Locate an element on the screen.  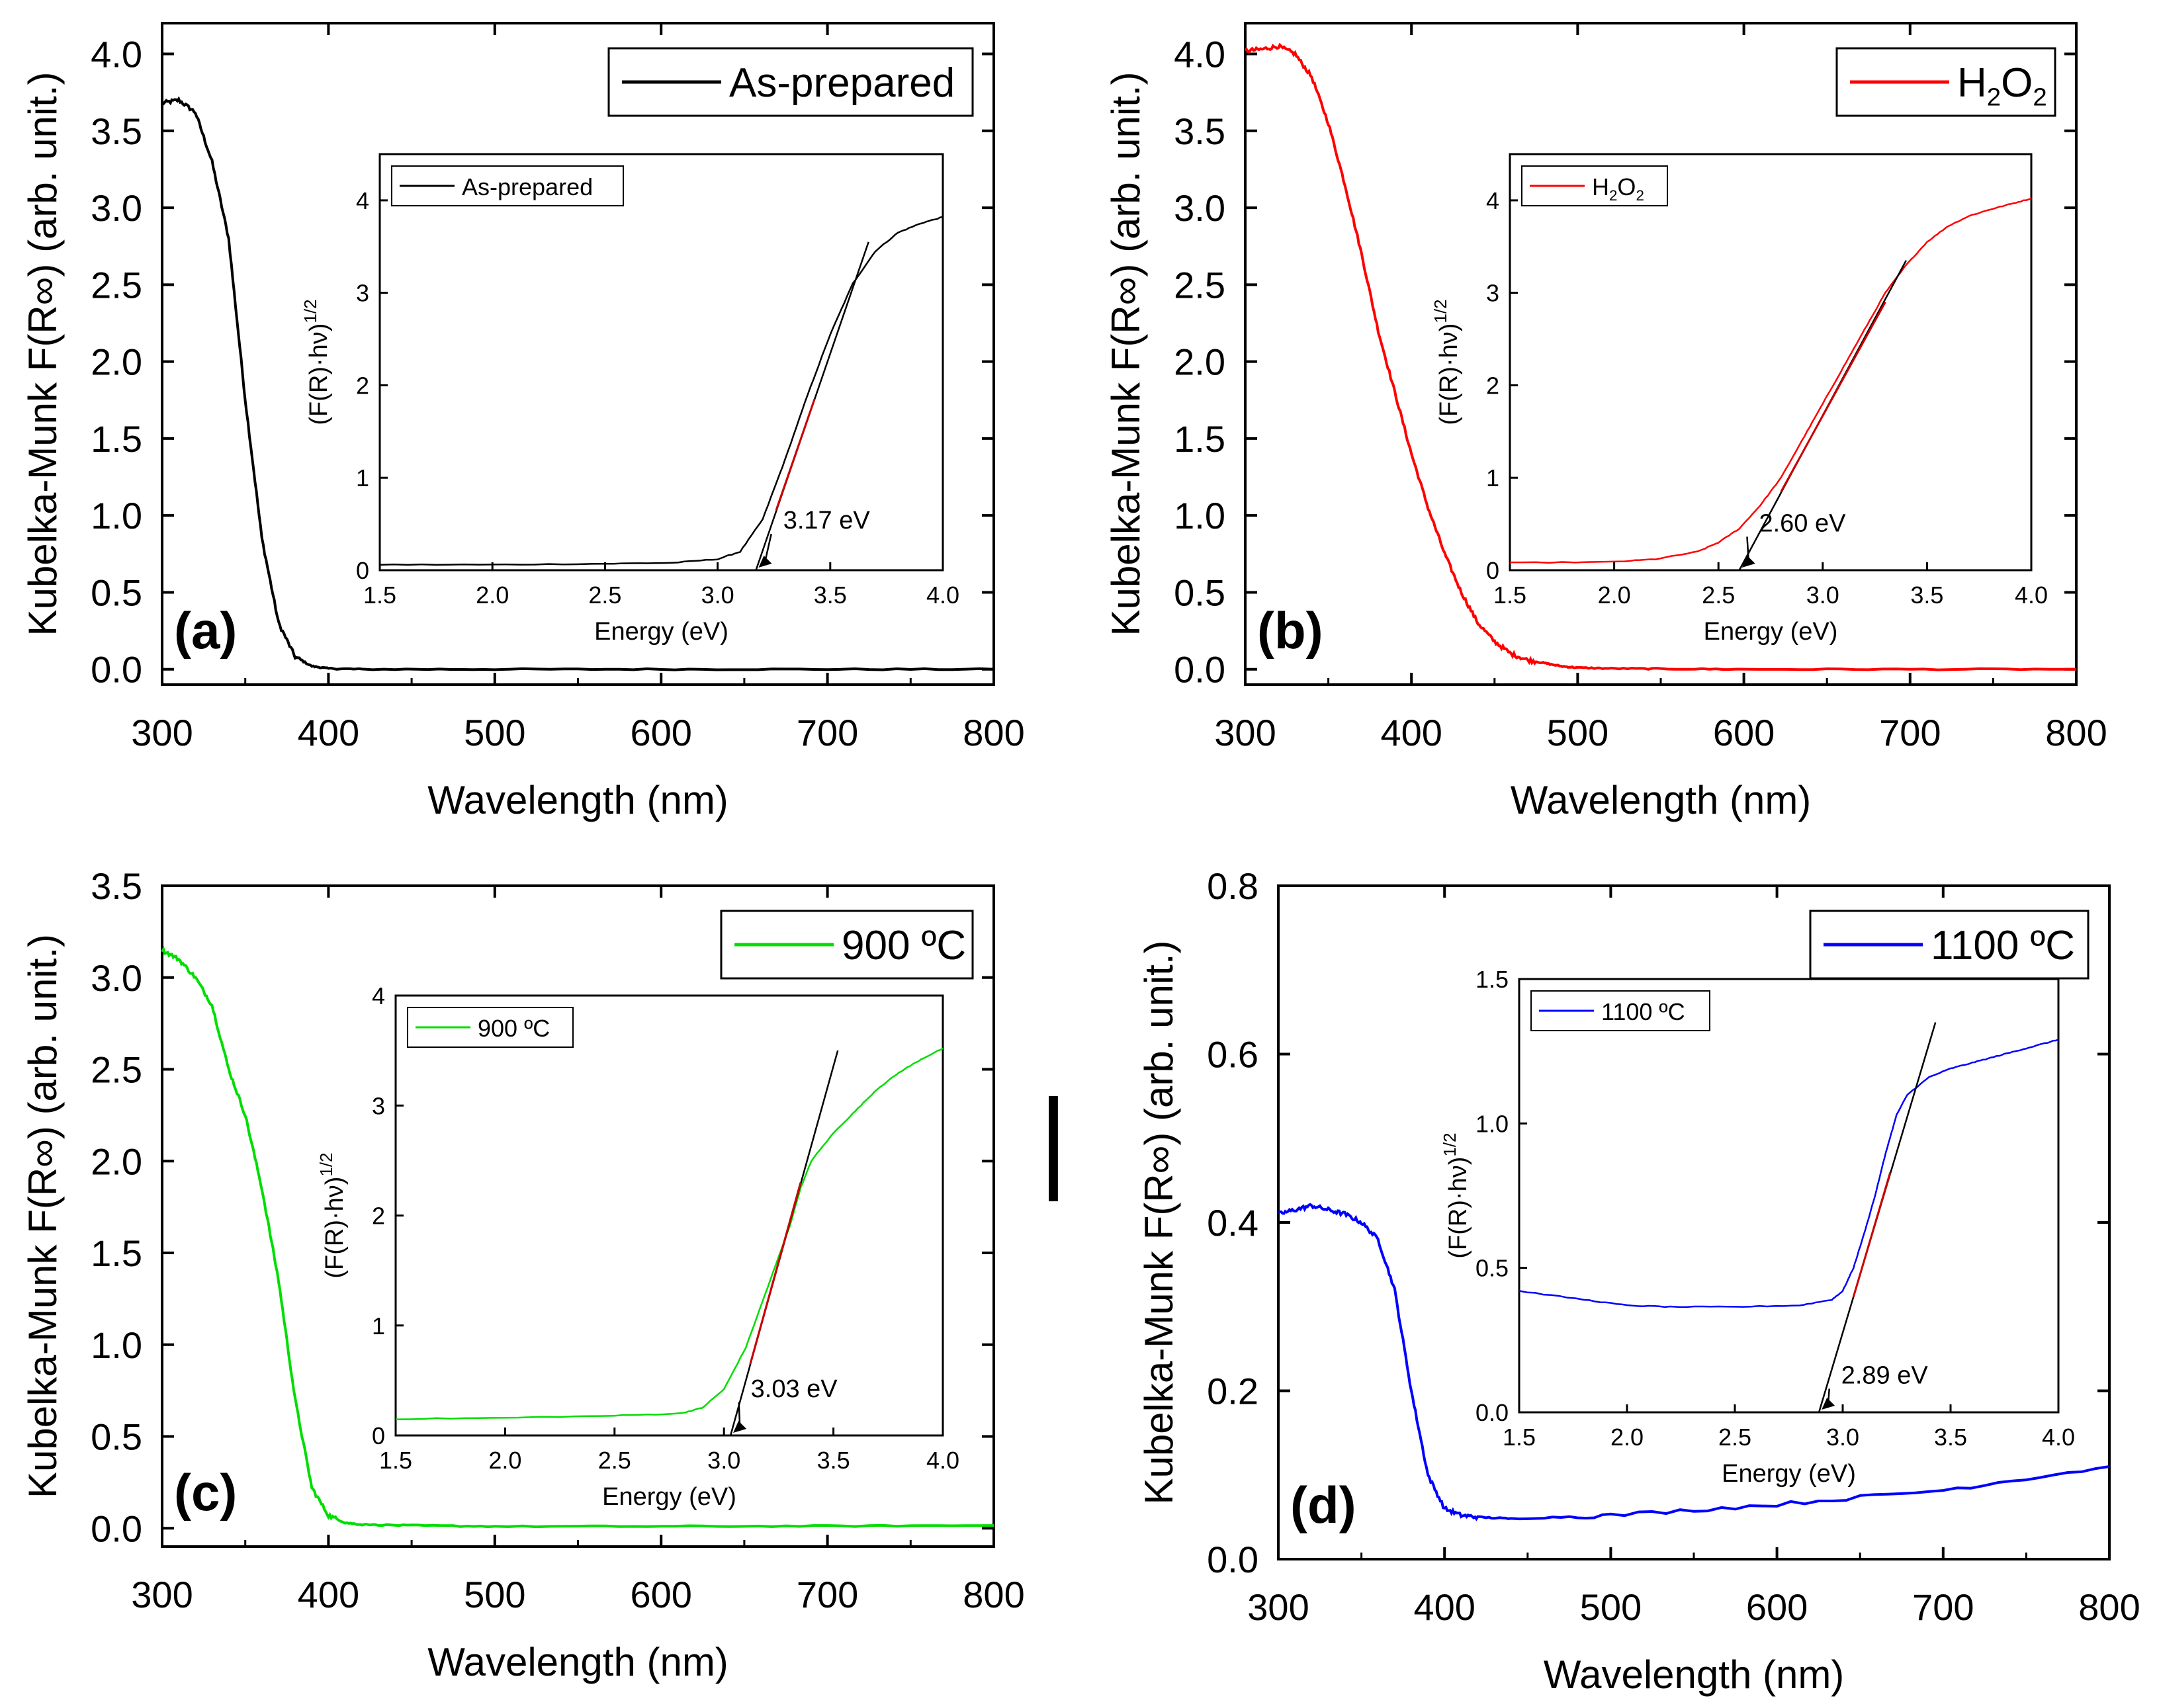
y-tick-label: 0.2 is located at coordinates (1232, 1391).